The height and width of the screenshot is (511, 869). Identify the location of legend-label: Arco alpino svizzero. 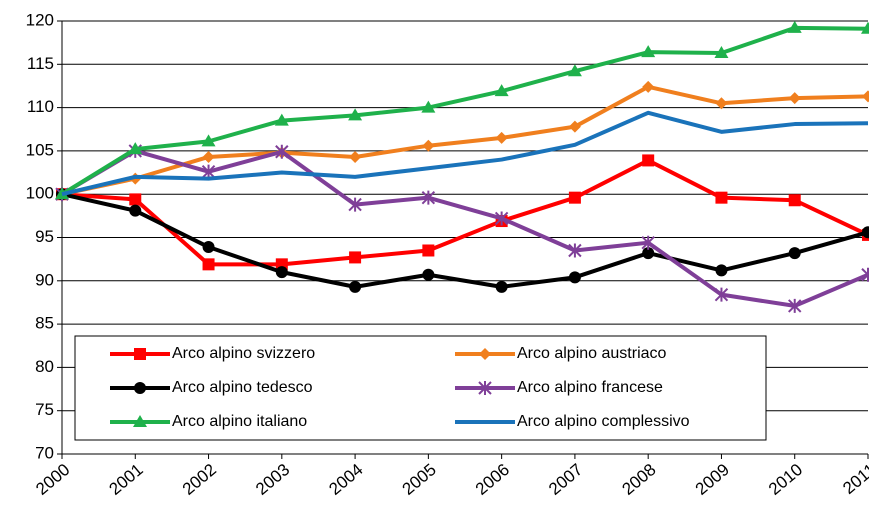
(243, 353).